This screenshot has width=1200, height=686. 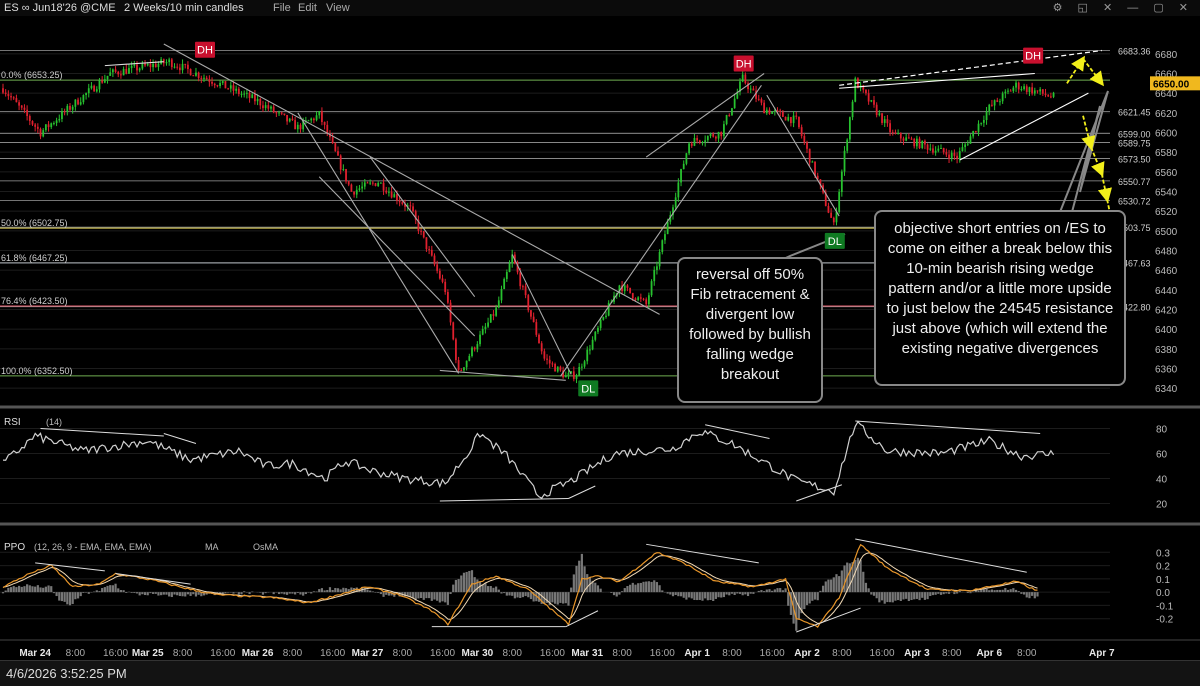 I want to click on price-line-label-2: 6599.00, so click(x=1134, y=134).